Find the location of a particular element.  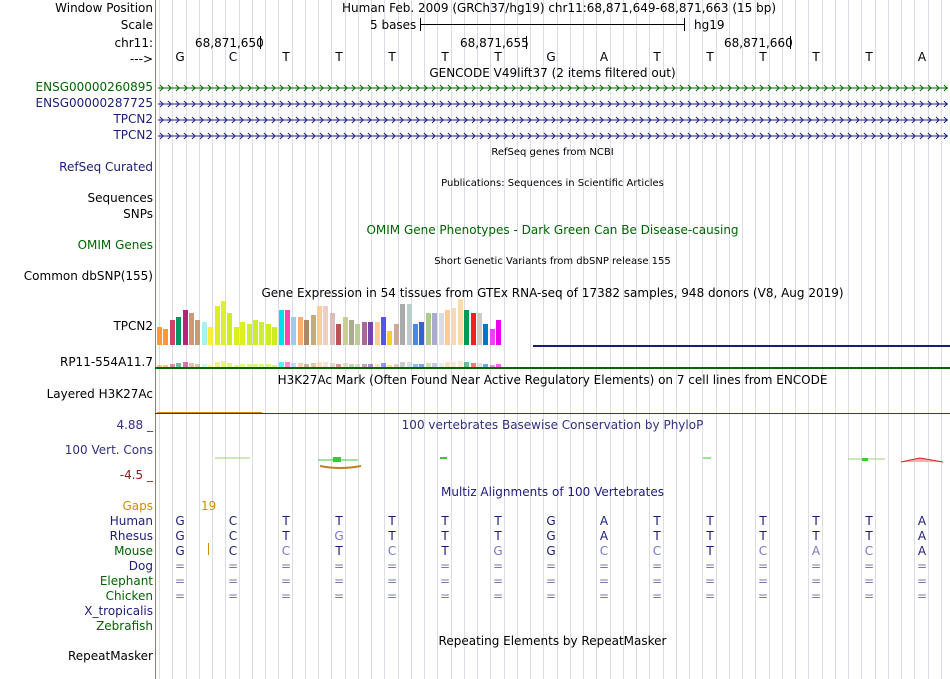

sequences-label: Sequences is located at coordinates (120, 198).